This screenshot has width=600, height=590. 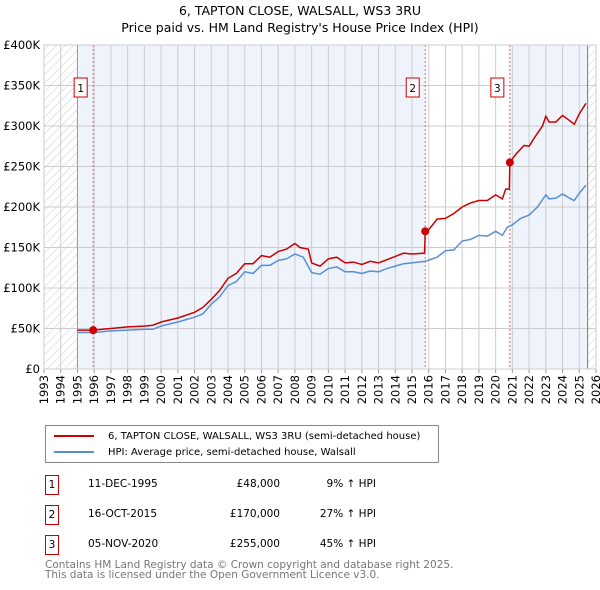 I want to click on x-tick-label: 2014, so click(x=395, y=389).